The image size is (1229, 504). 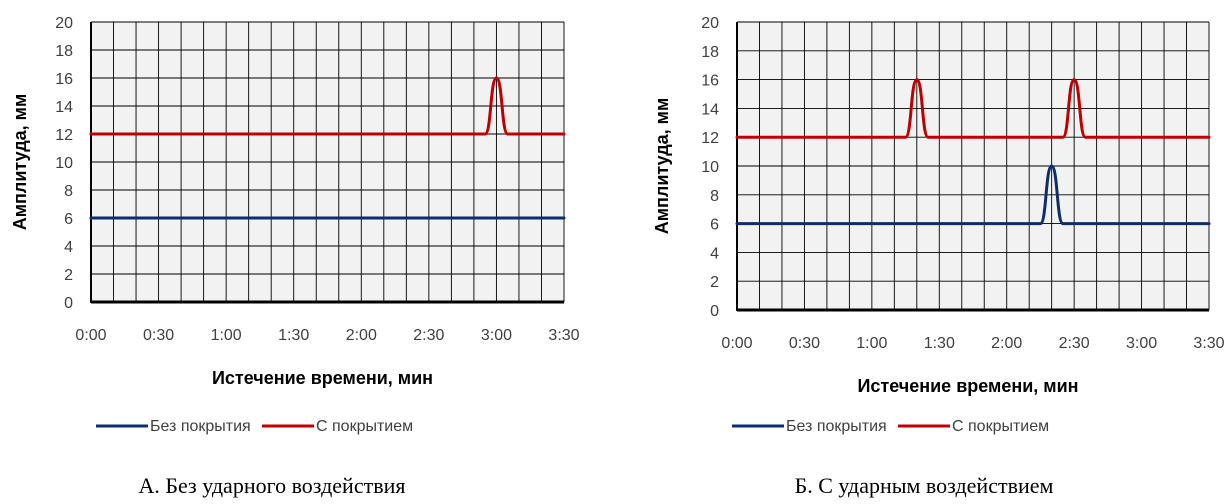 What do you see at coordinates (973, 195) in the screenshot?
I see `series-line-uncoated` at bounding box center [973, 195].